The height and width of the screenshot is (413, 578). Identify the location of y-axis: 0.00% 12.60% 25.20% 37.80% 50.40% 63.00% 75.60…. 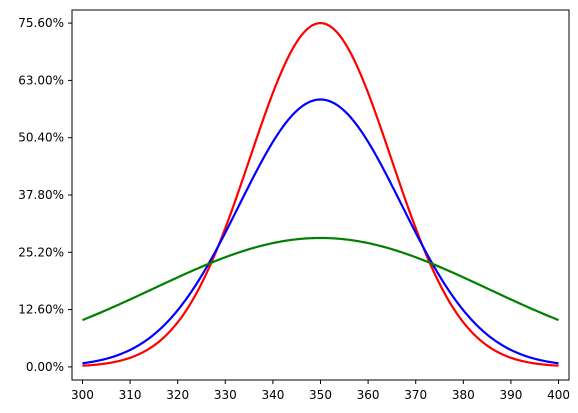
(45, 195).